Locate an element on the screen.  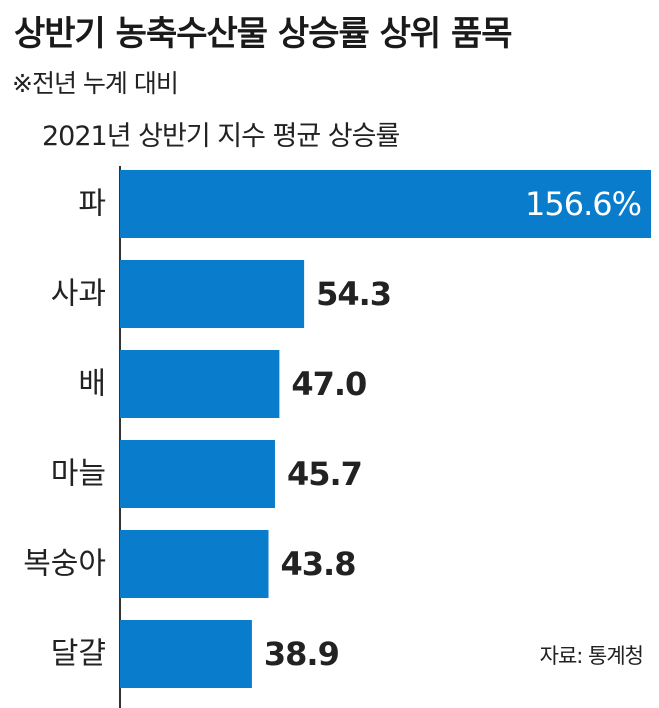
chart-note: ※전년 누계 대비 is located at coordinates (95, 83).